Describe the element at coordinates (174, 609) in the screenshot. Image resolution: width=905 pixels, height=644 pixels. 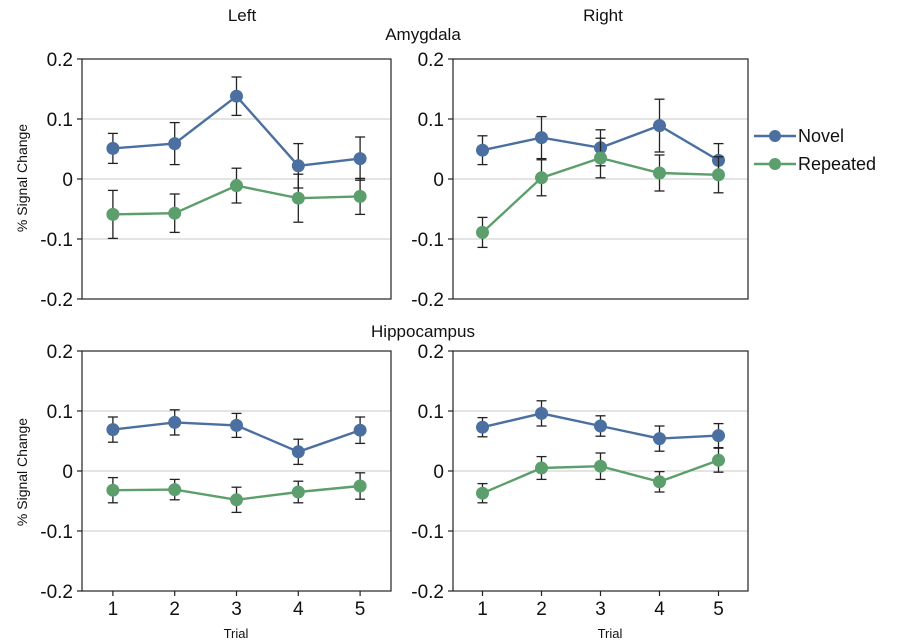
I see `x-tick-label-hippocampus-left-1: 2` at that location.